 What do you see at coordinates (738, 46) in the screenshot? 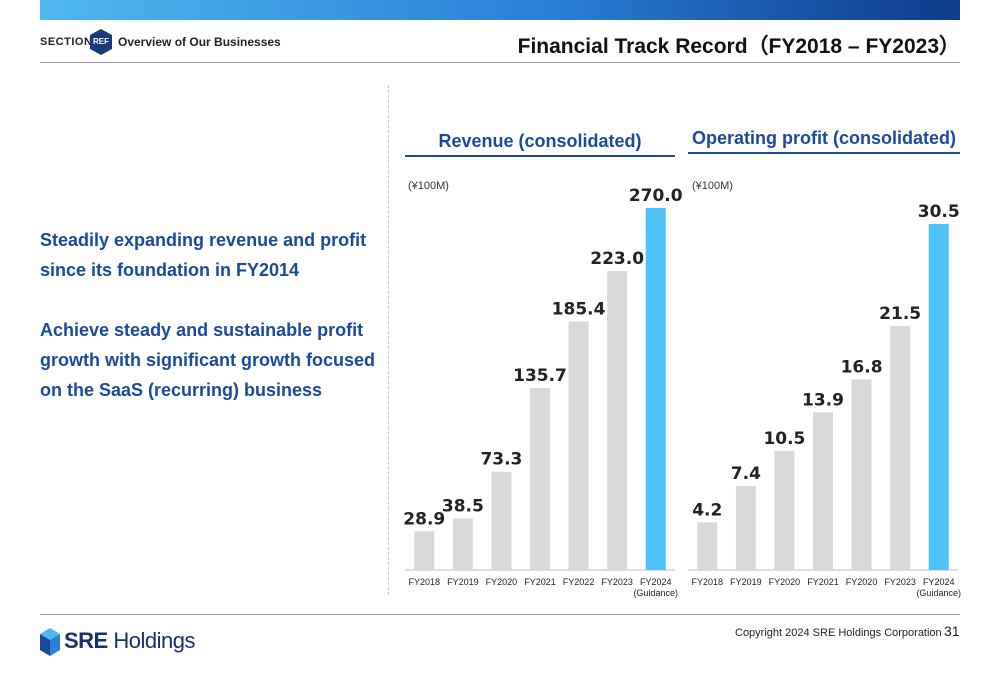
I see `page-title: Financial Track Record（FY2018 – FY2023）` at bounding box center [738, 46].